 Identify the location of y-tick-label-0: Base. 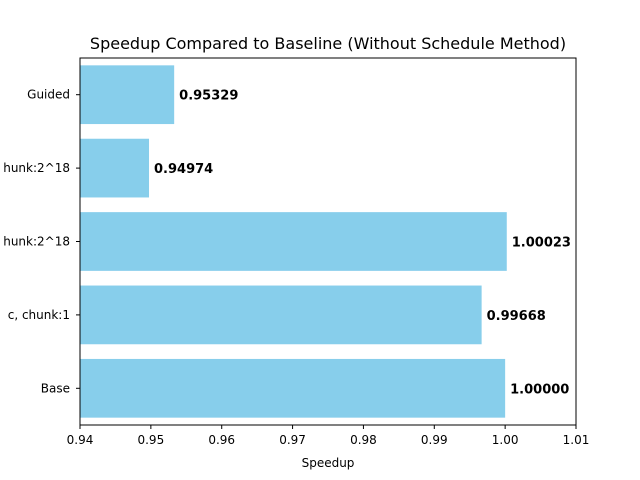
(55, 388).